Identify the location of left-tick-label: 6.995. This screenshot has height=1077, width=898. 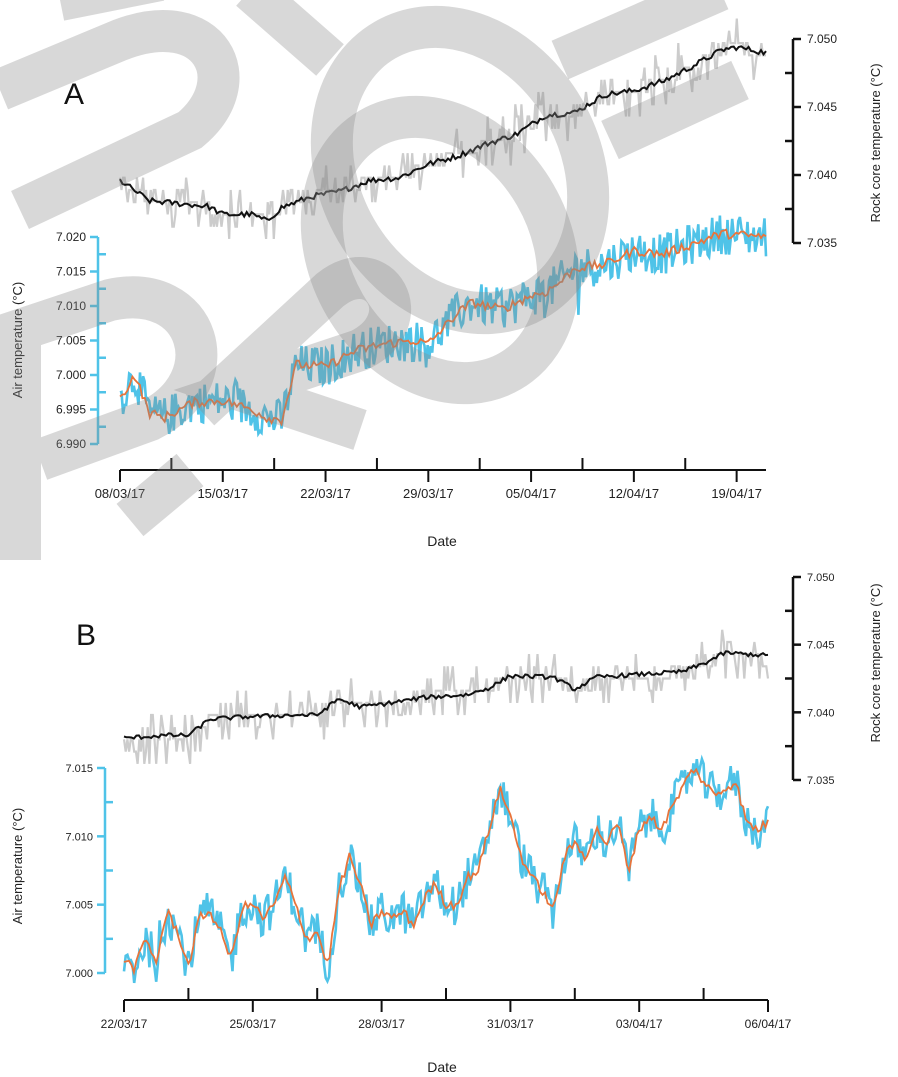
(71, 410).